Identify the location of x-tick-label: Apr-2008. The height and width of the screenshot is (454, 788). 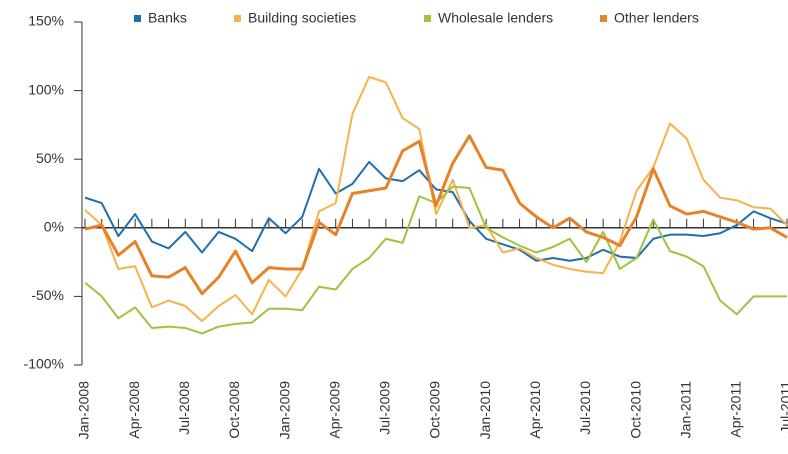
(134, 410).